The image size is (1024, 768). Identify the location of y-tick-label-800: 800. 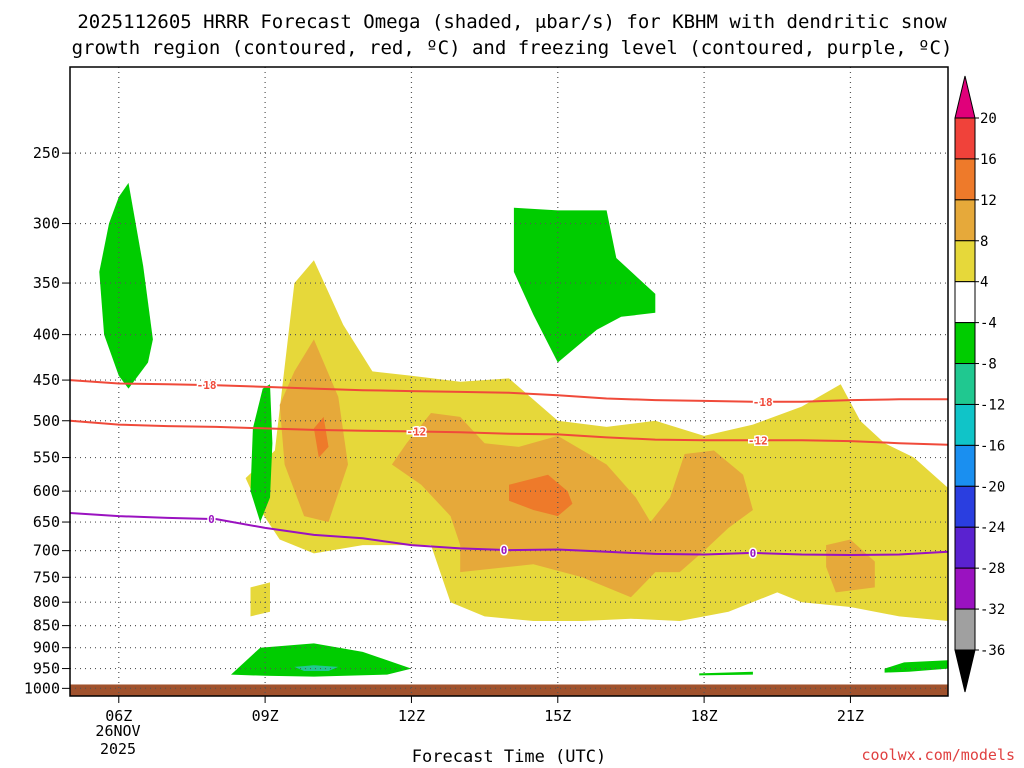
(46, 602).